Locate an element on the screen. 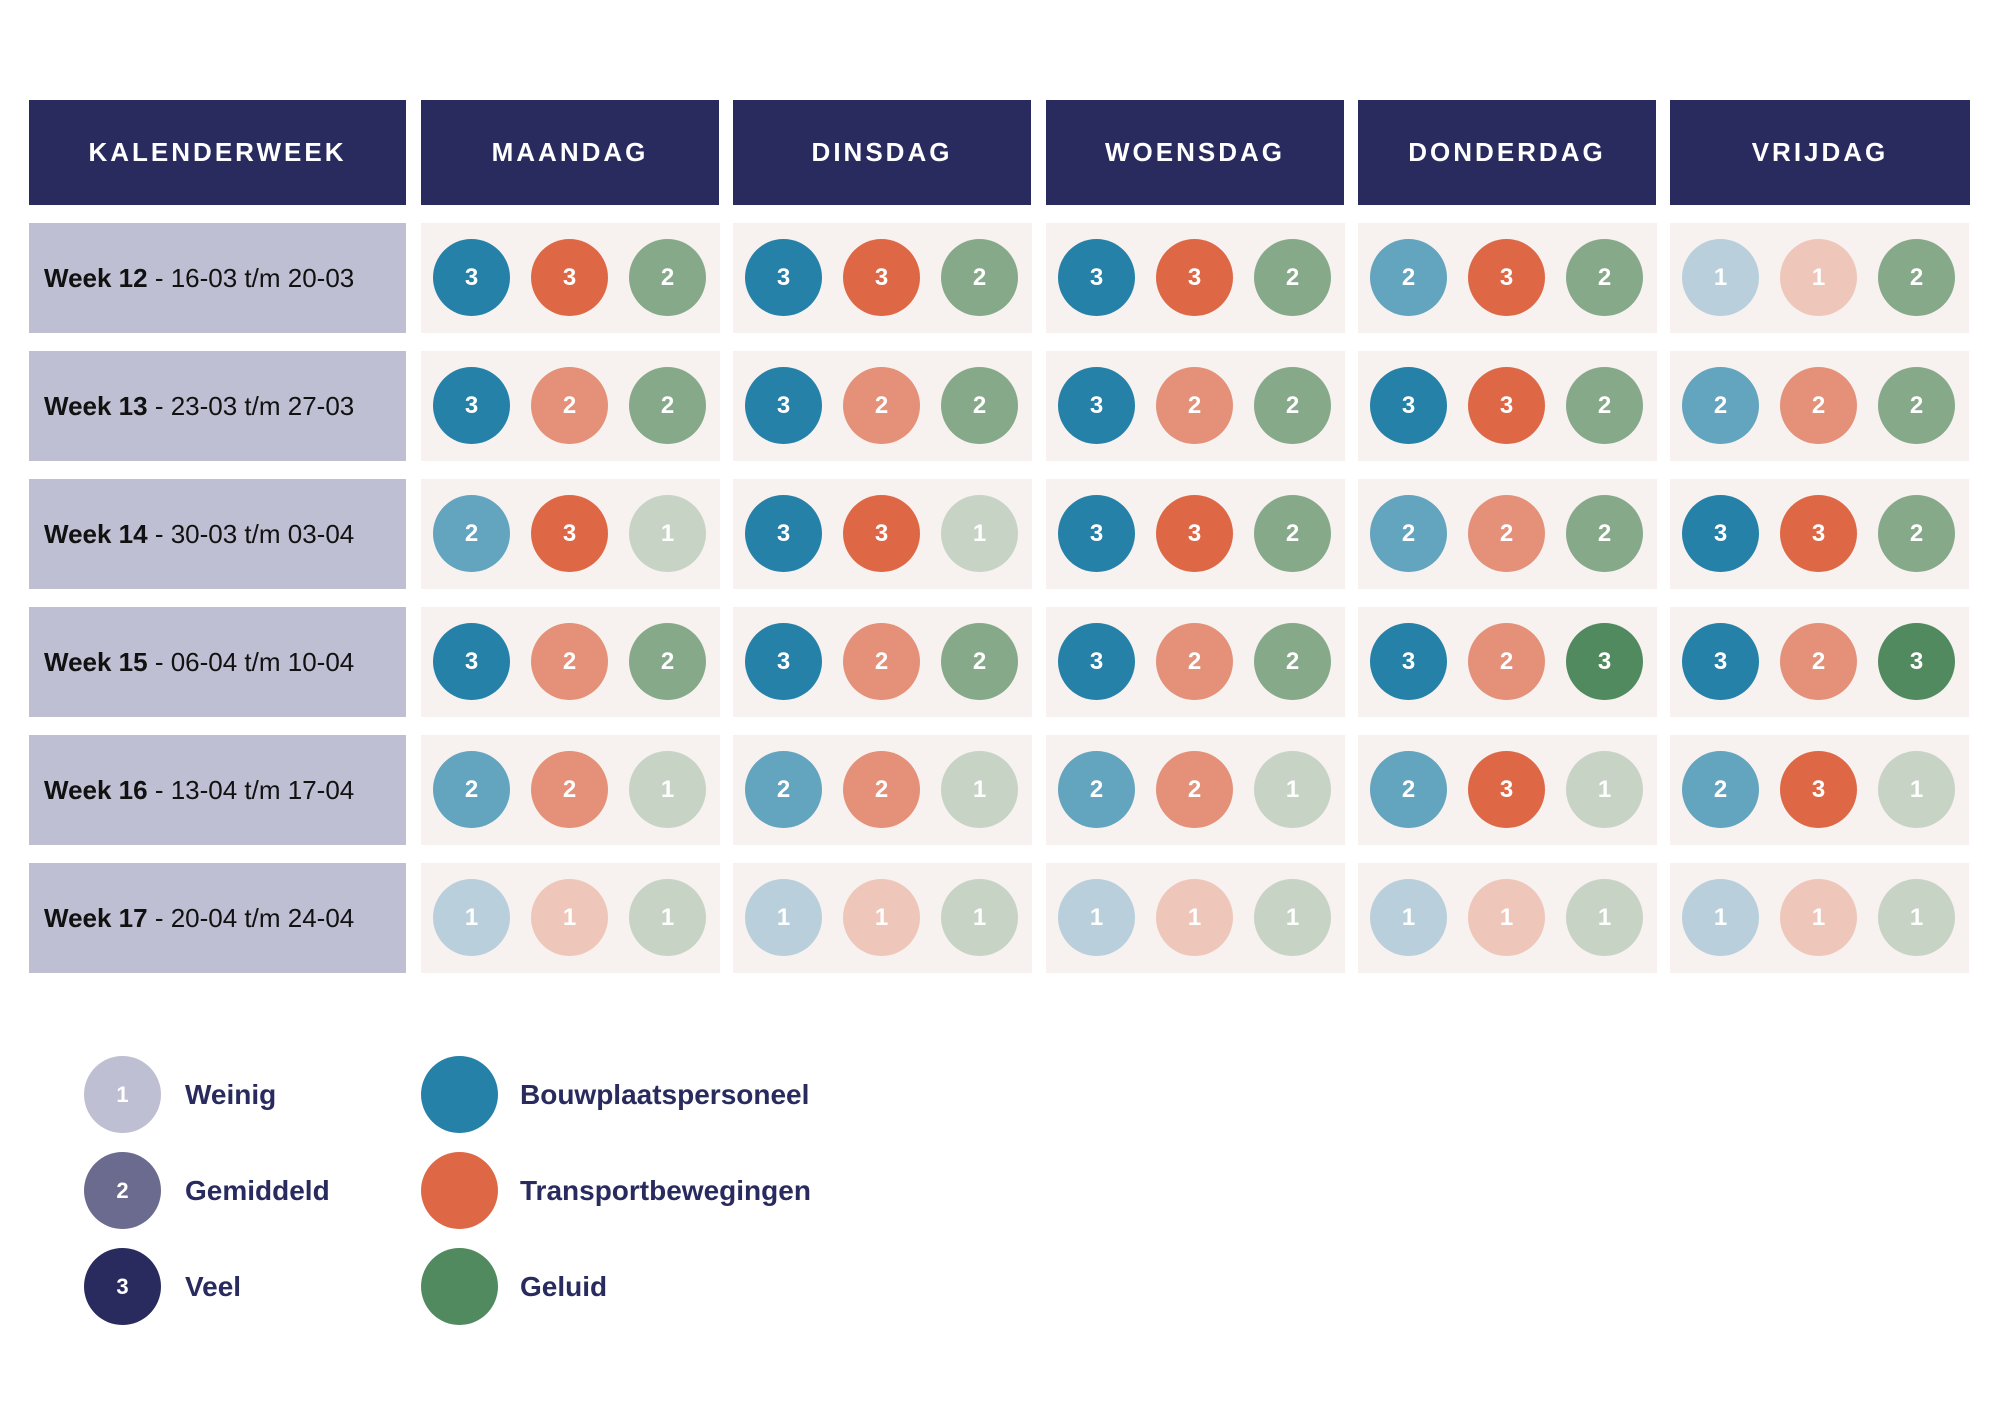 This screenshot has height=1414, width=2000. header-vrijdag: VRIJDAG is located at coordinates (1820, 152).